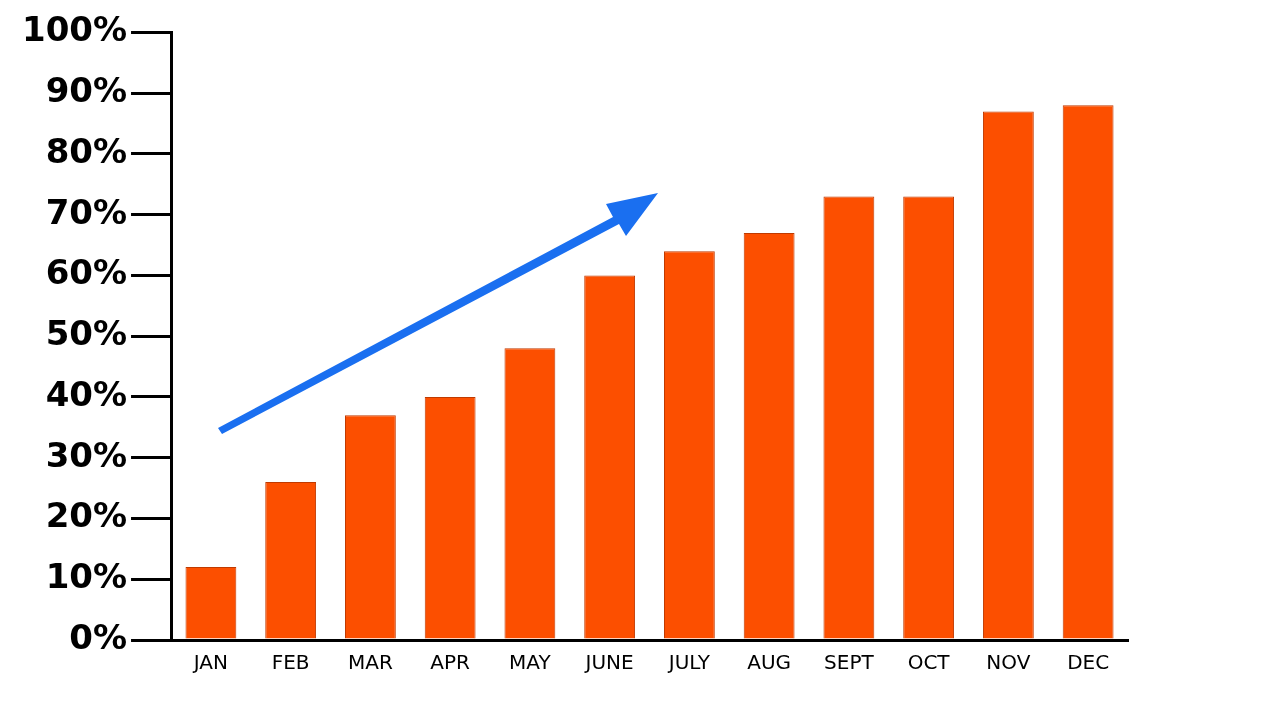 The image size is (1280, 720). What do you see at coordinates (98, 636) in the screenshot?
I see `y-tick-label: 0%` at bounding box center [98, 636].